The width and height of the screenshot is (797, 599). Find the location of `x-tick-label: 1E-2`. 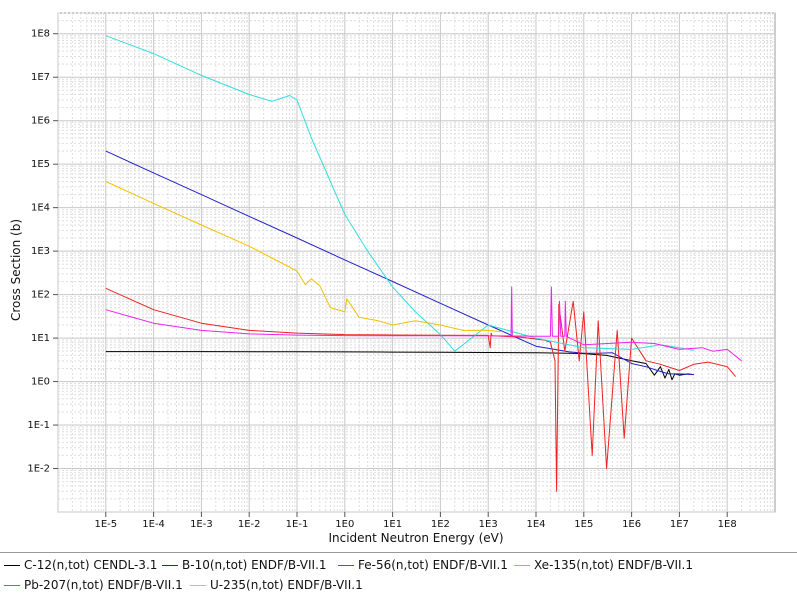

x-tick-label: 1E-2 is located at coordinates (249, 524).